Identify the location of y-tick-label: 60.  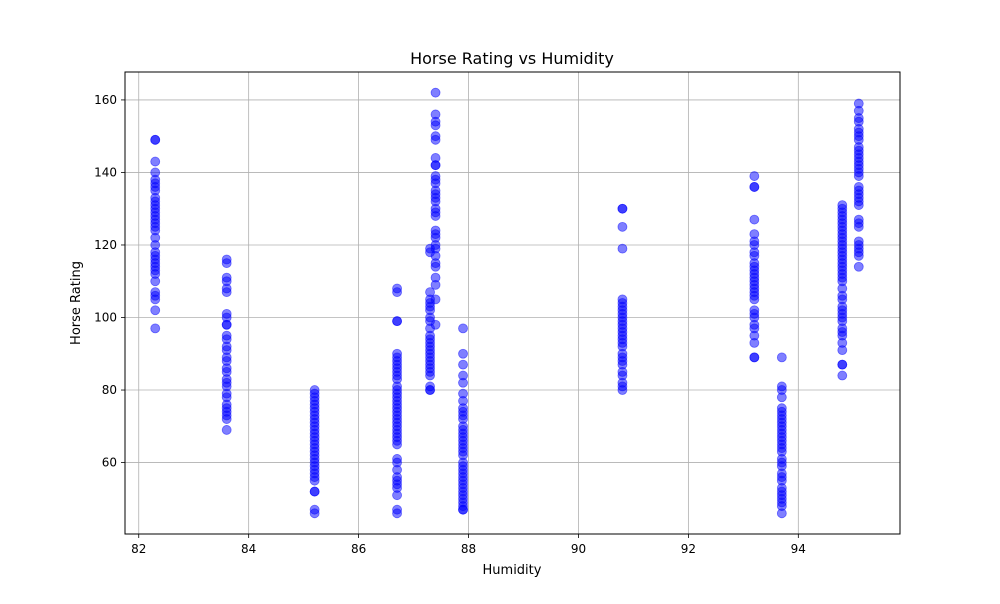
(109, 463).